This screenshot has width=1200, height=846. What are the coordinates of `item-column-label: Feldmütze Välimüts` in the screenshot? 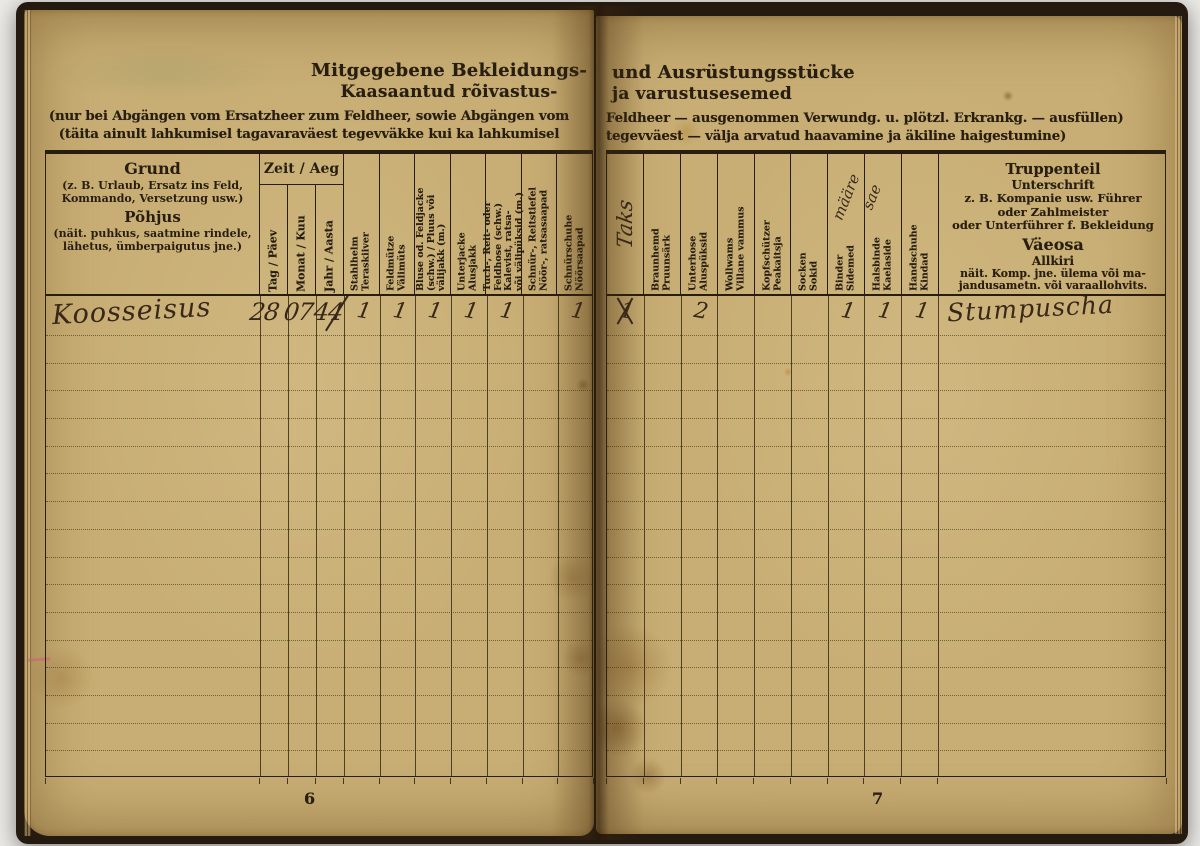 It's located at (396, 224).